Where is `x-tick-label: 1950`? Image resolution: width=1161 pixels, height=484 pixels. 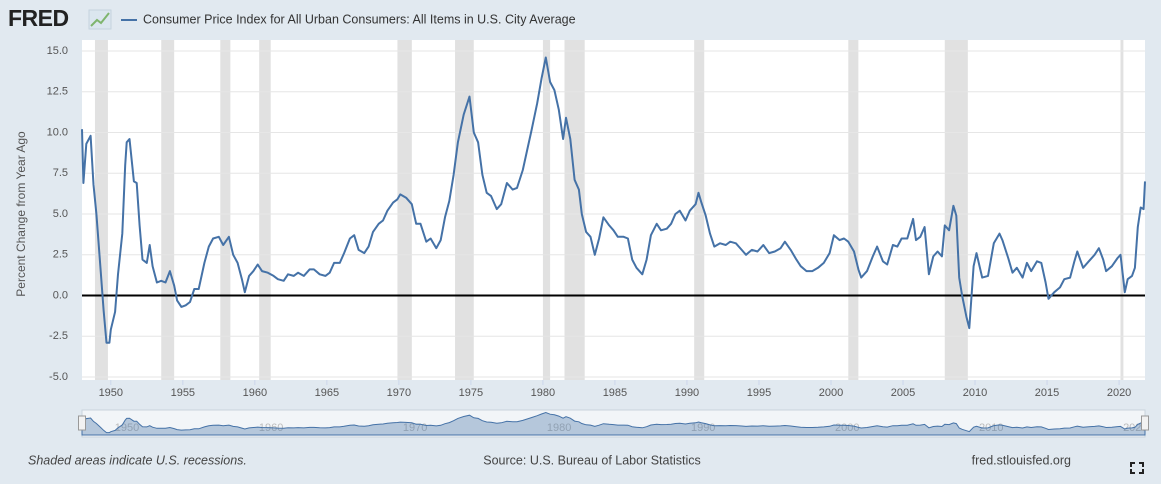 x-tick-label: 1950 is located at coordinates (111, 393).